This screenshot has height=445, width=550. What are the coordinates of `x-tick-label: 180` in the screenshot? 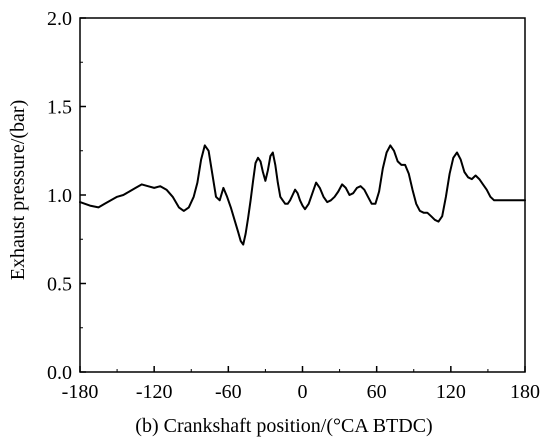 It's located at (525, 392).